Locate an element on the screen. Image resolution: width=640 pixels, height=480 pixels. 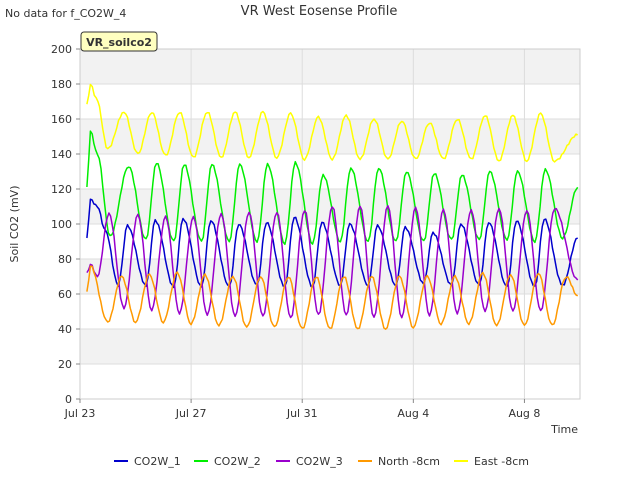
legend-label: CO2W_1 is located at coordinates (157, 461).